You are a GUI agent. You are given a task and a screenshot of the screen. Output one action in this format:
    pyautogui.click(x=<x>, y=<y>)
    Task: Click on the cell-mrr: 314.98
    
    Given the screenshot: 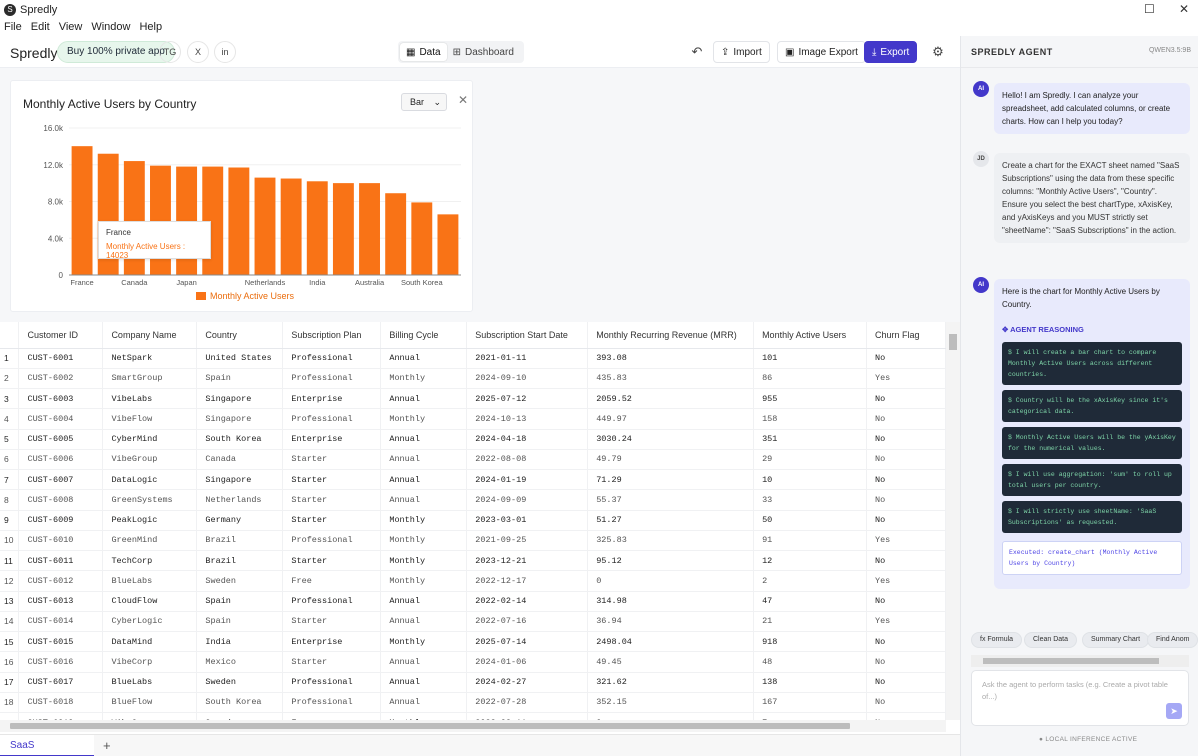 What is the action you would take?
    pyautogui.click(x=671, y=601)
    